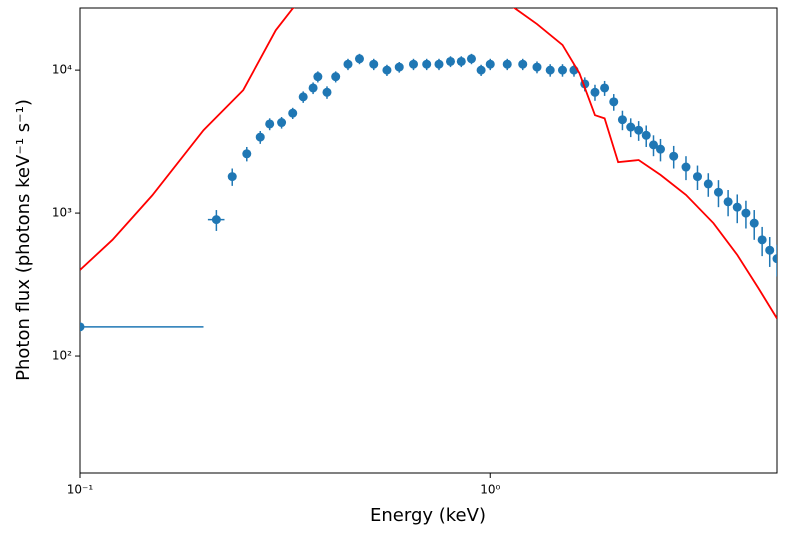 The image size is (787, 539). Describe the element at coordinates (62, 213) in the screenshot. I see `y-tick-label: 10³` at that location.